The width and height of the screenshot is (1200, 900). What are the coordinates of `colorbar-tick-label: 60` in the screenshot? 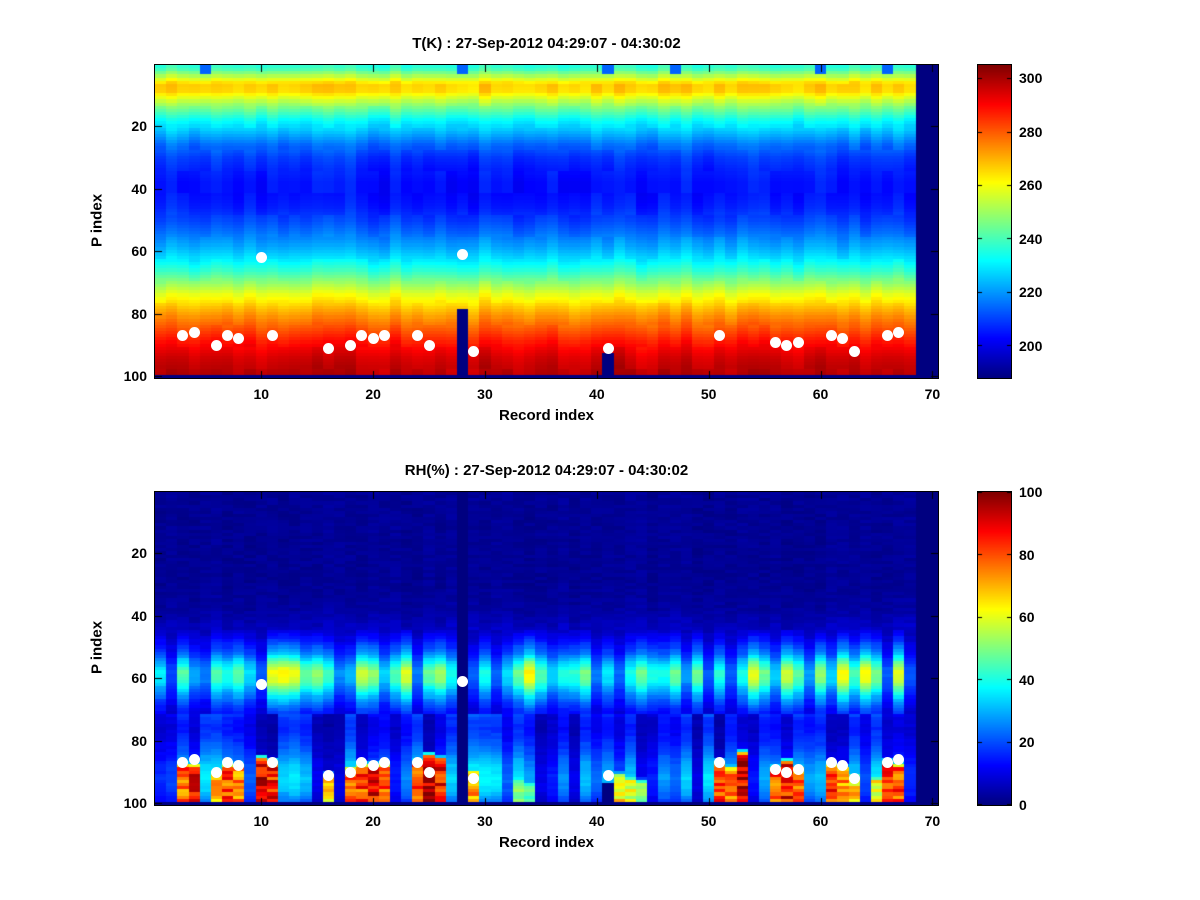 It's located at (1027, 617).